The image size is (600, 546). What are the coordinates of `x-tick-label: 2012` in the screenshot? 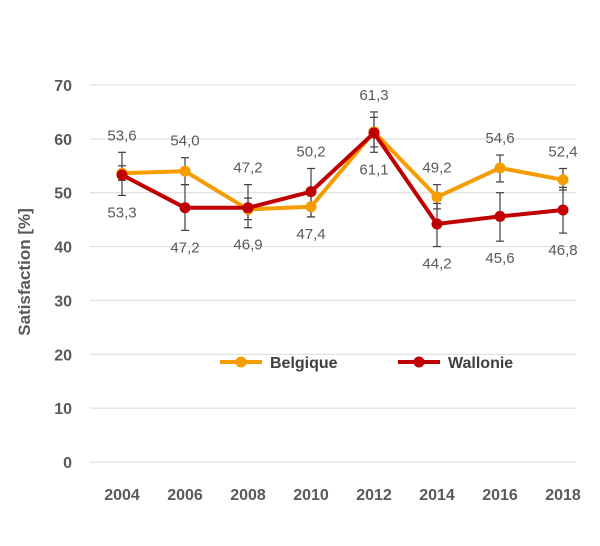 It's located at (374, 495).